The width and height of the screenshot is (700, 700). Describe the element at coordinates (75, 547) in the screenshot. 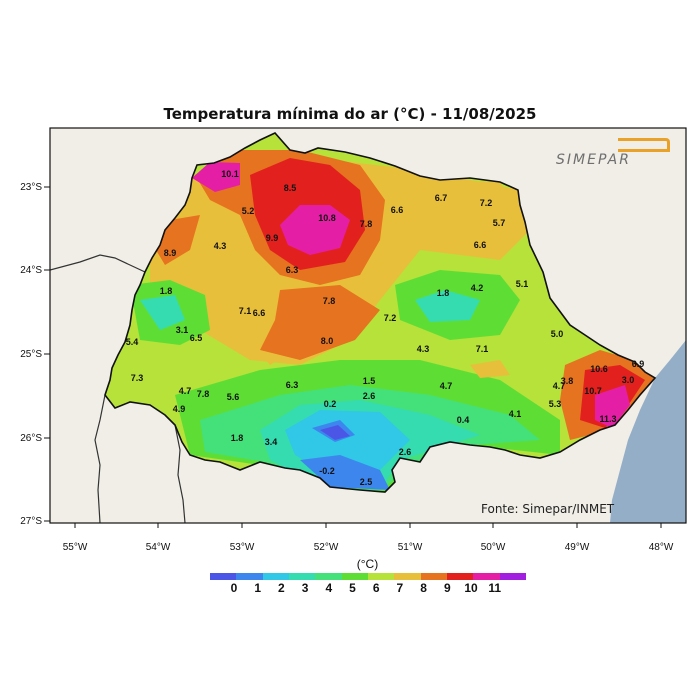

I see `lon-tick-label: 55°W` at that location.